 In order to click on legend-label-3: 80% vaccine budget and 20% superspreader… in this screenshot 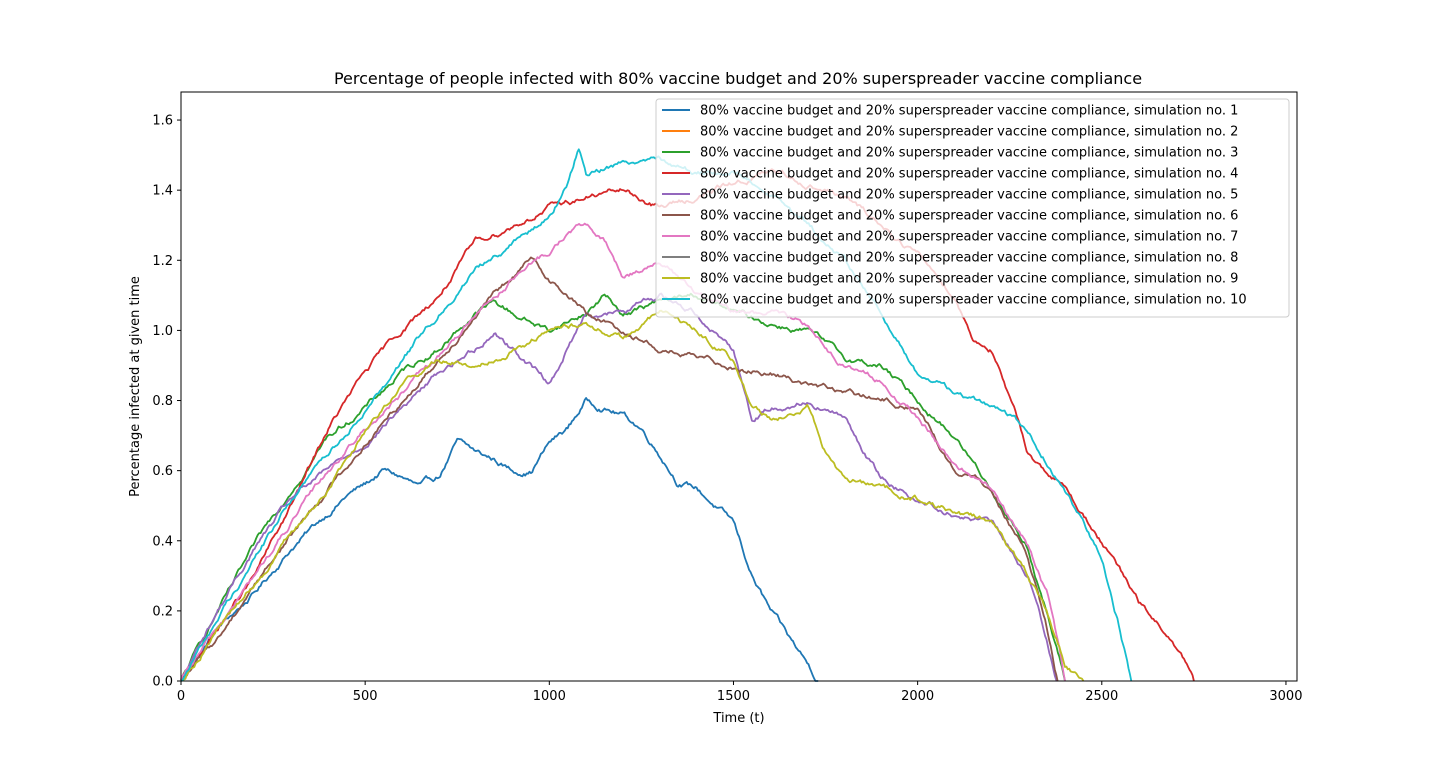, I will do `click(969, 153)`.